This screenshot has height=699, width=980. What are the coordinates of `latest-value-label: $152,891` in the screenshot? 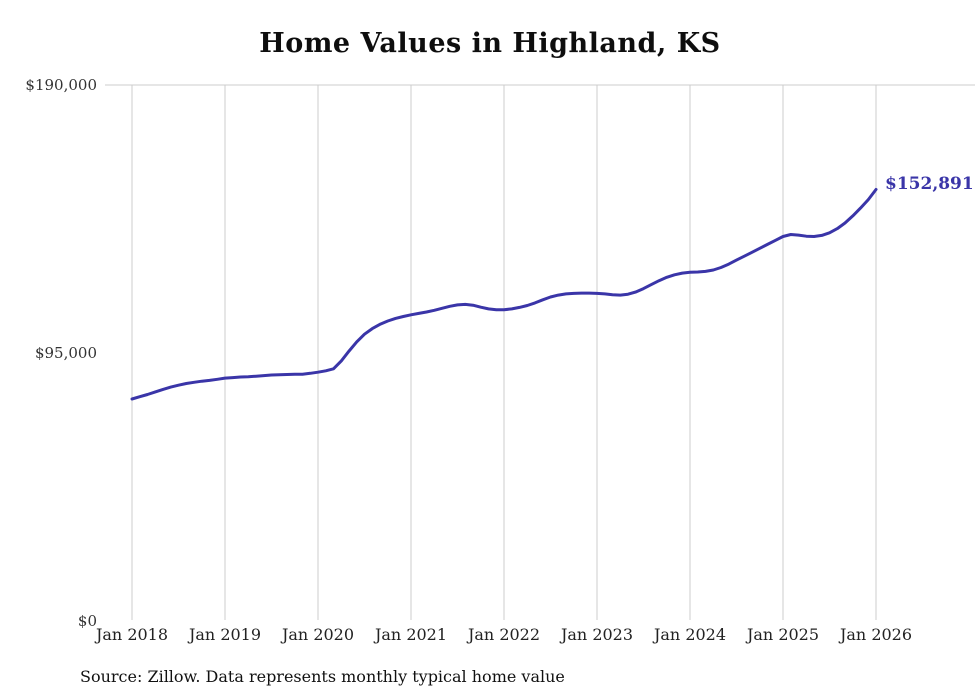 It's located at (929, 184).